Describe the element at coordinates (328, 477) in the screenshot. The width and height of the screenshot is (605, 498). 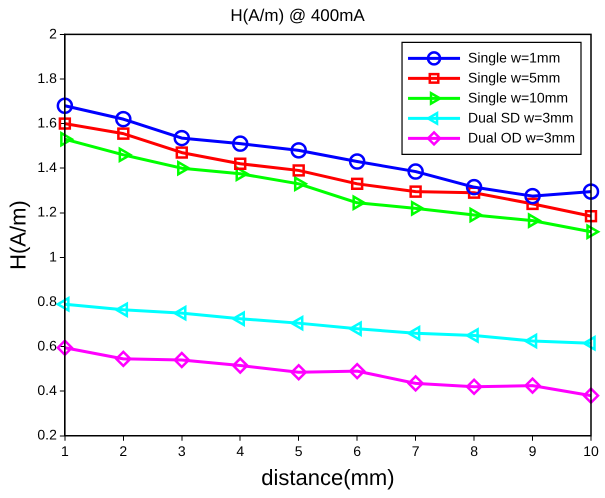
I see `x-axis-title: distance(mm)` at that location.